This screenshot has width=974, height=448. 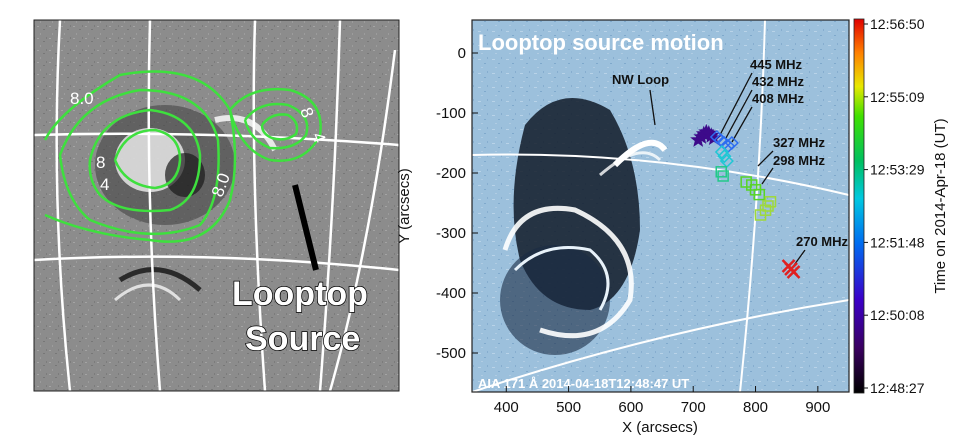 I want to click on x-tick-label: 600, so click(x=630, y=407).